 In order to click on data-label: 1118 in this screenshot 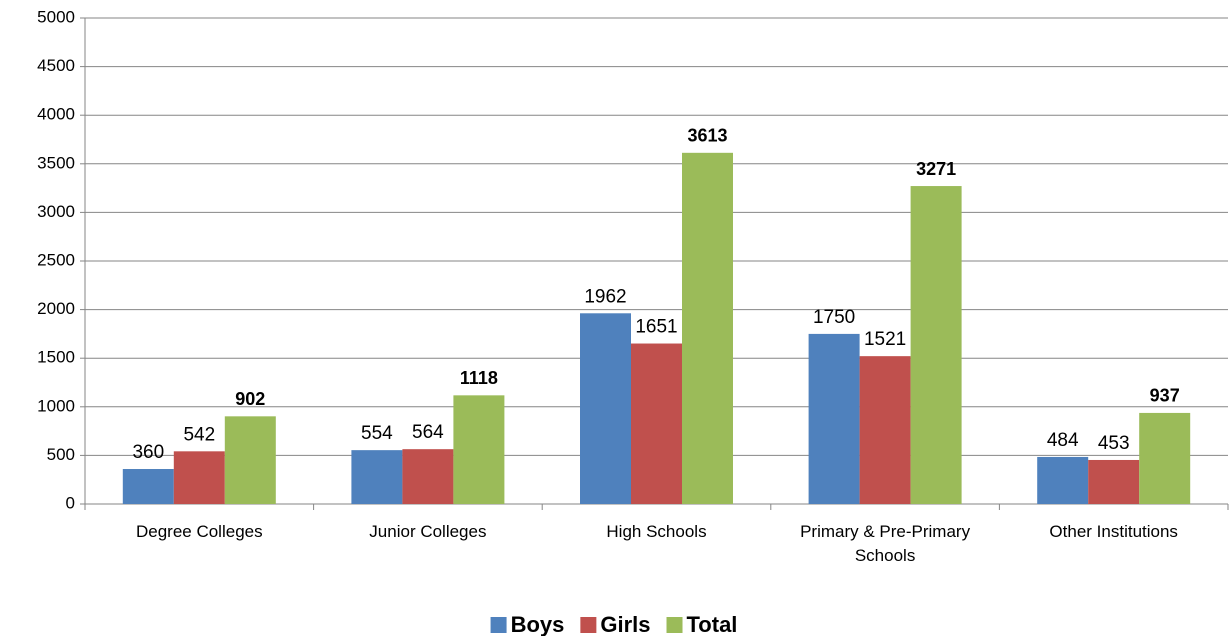, I will do `click(479, 378)`.